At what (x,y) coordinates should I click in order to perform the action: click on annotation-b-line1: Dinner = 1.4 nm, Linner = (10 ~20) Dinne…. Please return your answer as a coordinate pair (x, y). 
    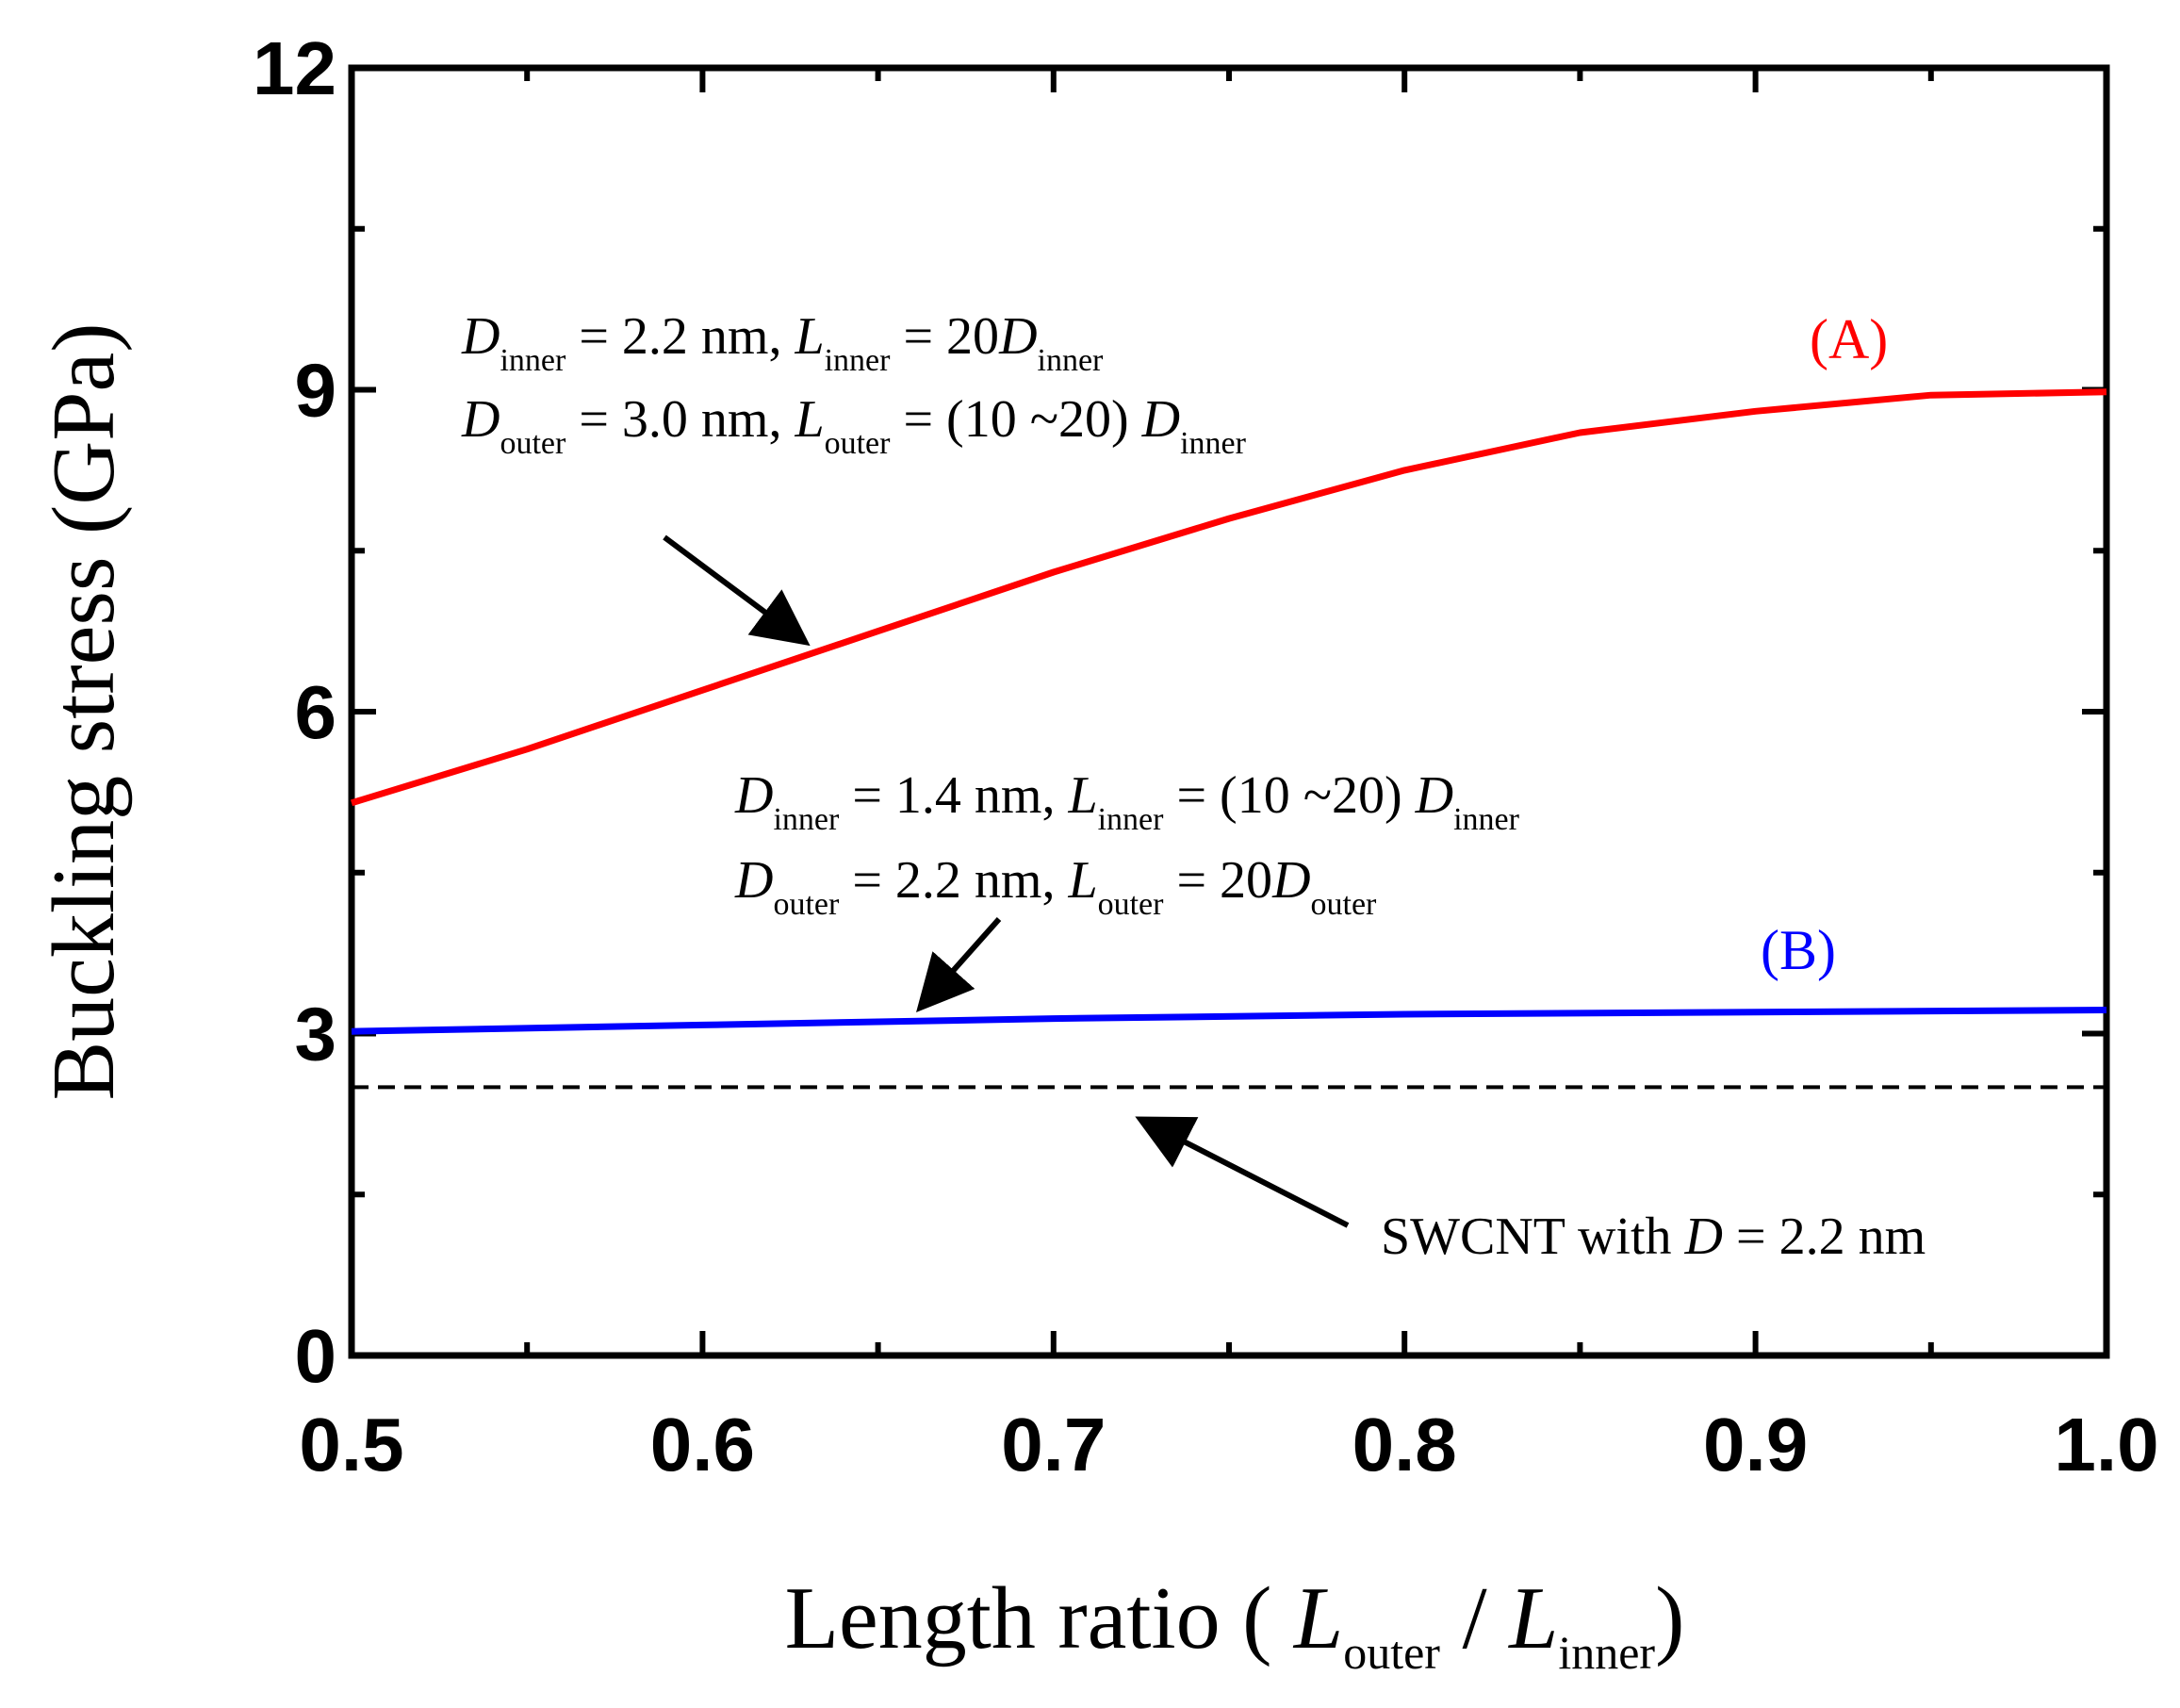
    Looking at the image, I should click on (1127, 802).